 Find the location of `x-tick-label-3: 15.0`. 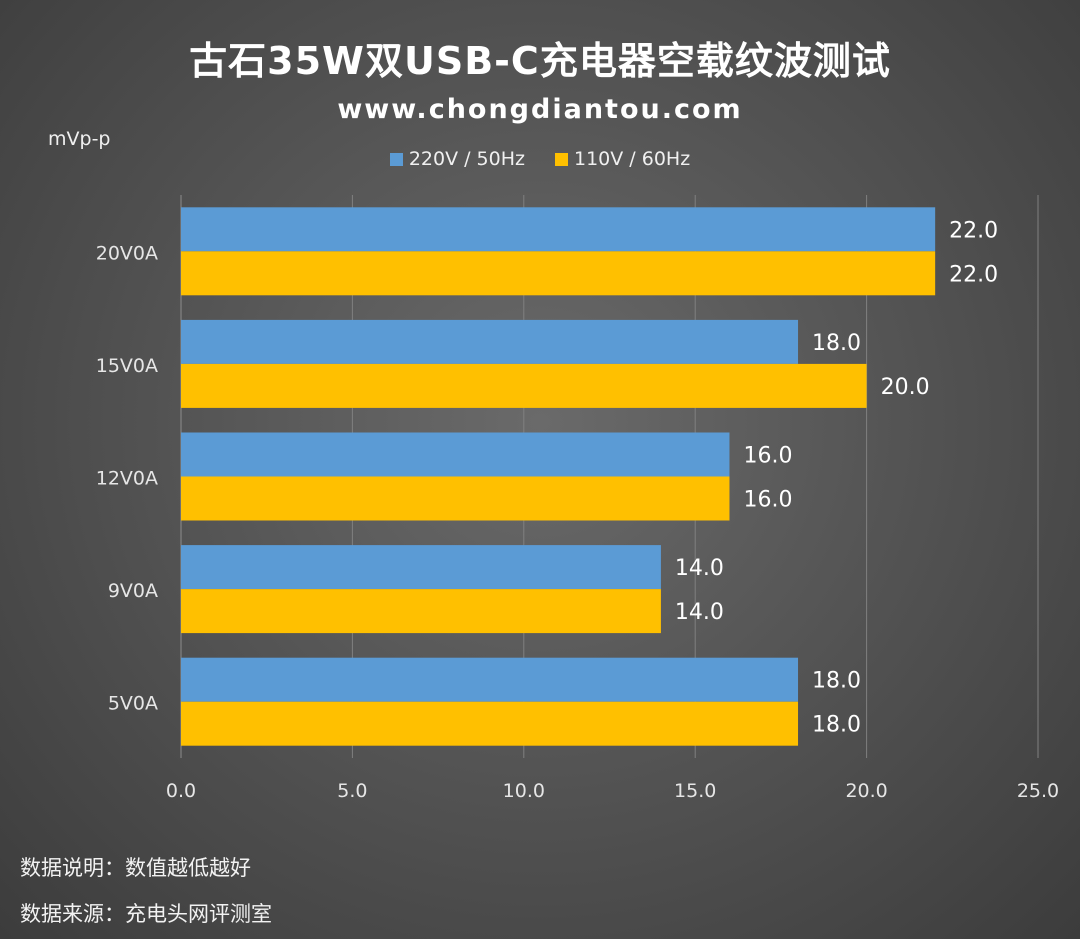

x-tick-label-3: 15.0 is located at coordinates (695, 791).